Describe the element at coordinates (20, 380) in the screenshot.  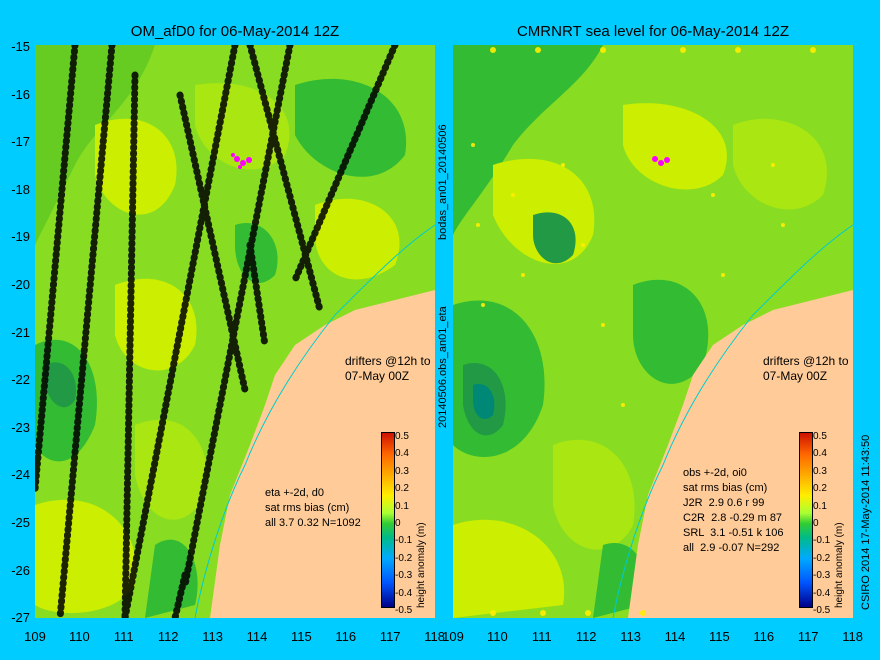
I see `y-tick-label: -22` at that location.